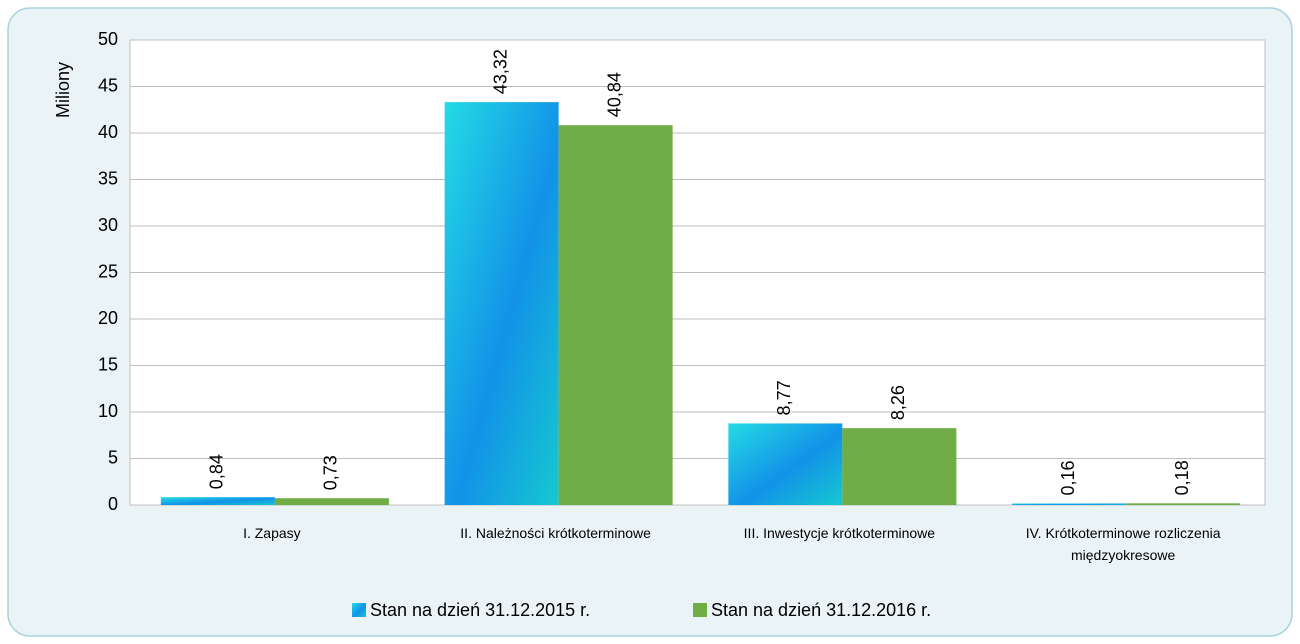 Image resolution: width=1300 pixels, height=644 pixels. What do you see at coordinates (614, 94) in the screenshot?
I see `value-label: 40,84` at bounding box center [614, 94].